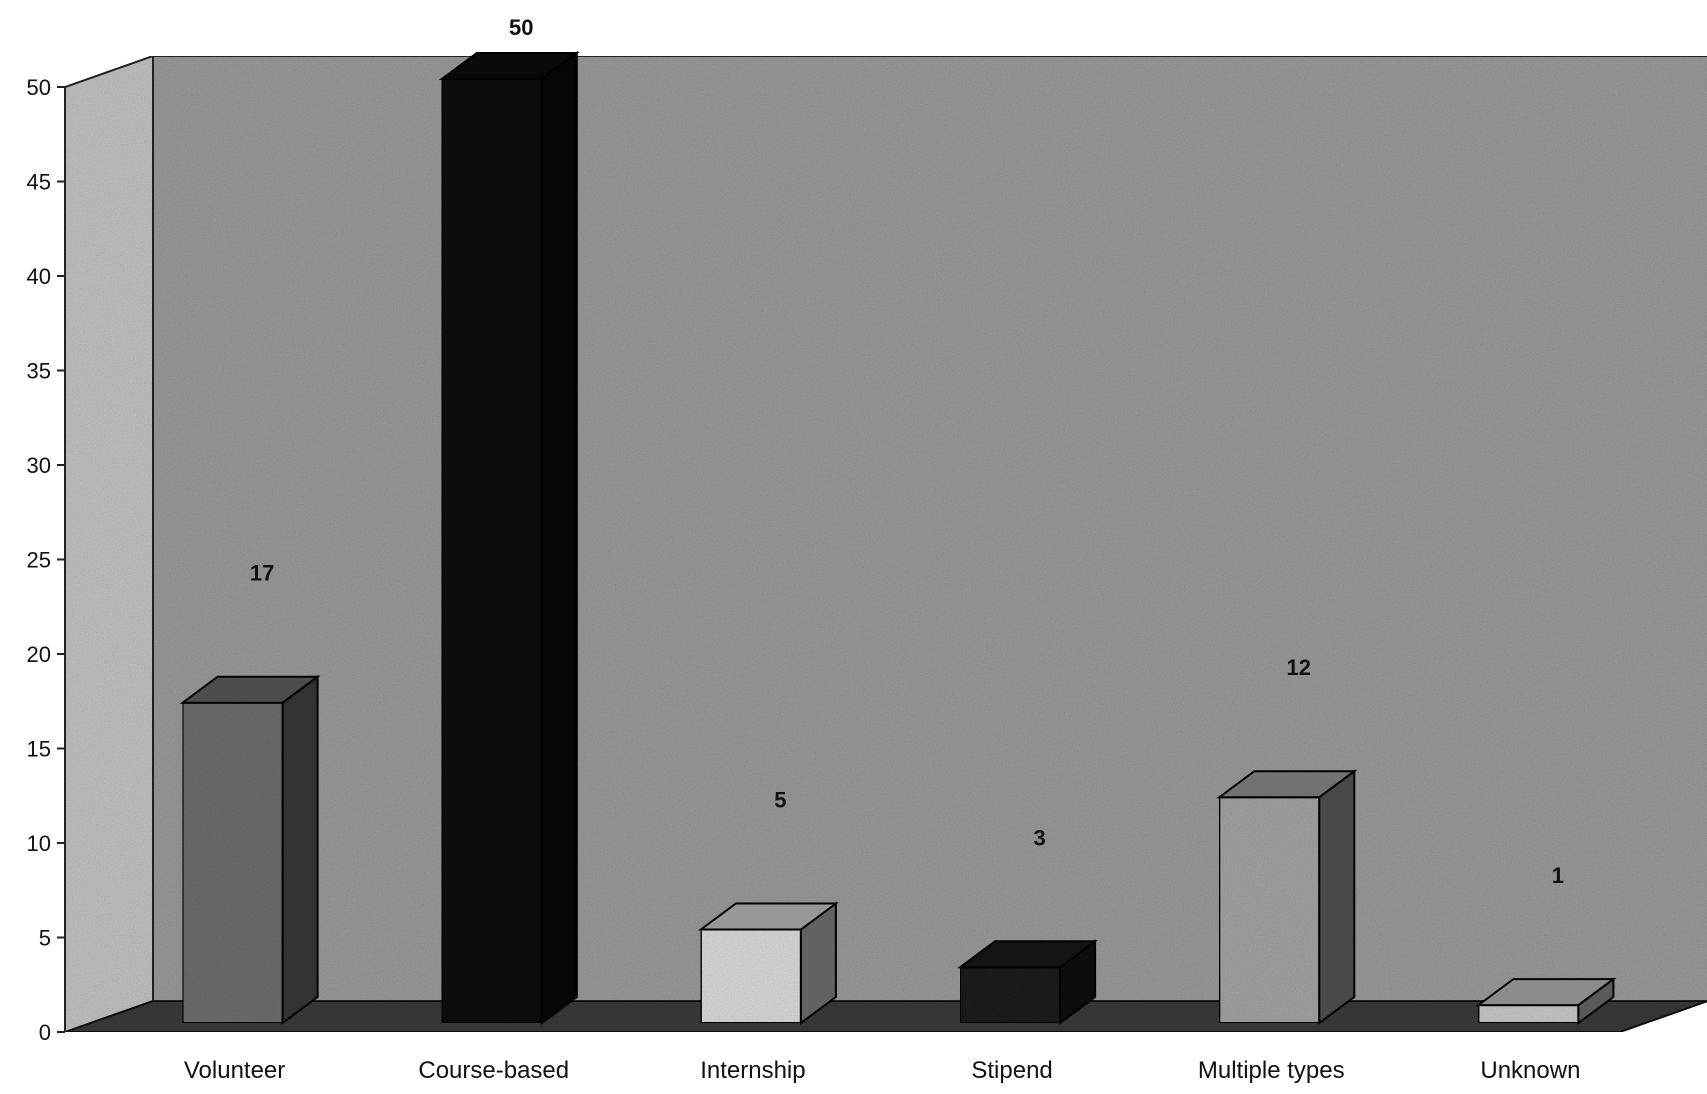 The height and width of the screenshot is (1094, 1707). Describe the element at coordinates (39, 843) in the screenshot. I see `y-tick-label: 10` at that location.